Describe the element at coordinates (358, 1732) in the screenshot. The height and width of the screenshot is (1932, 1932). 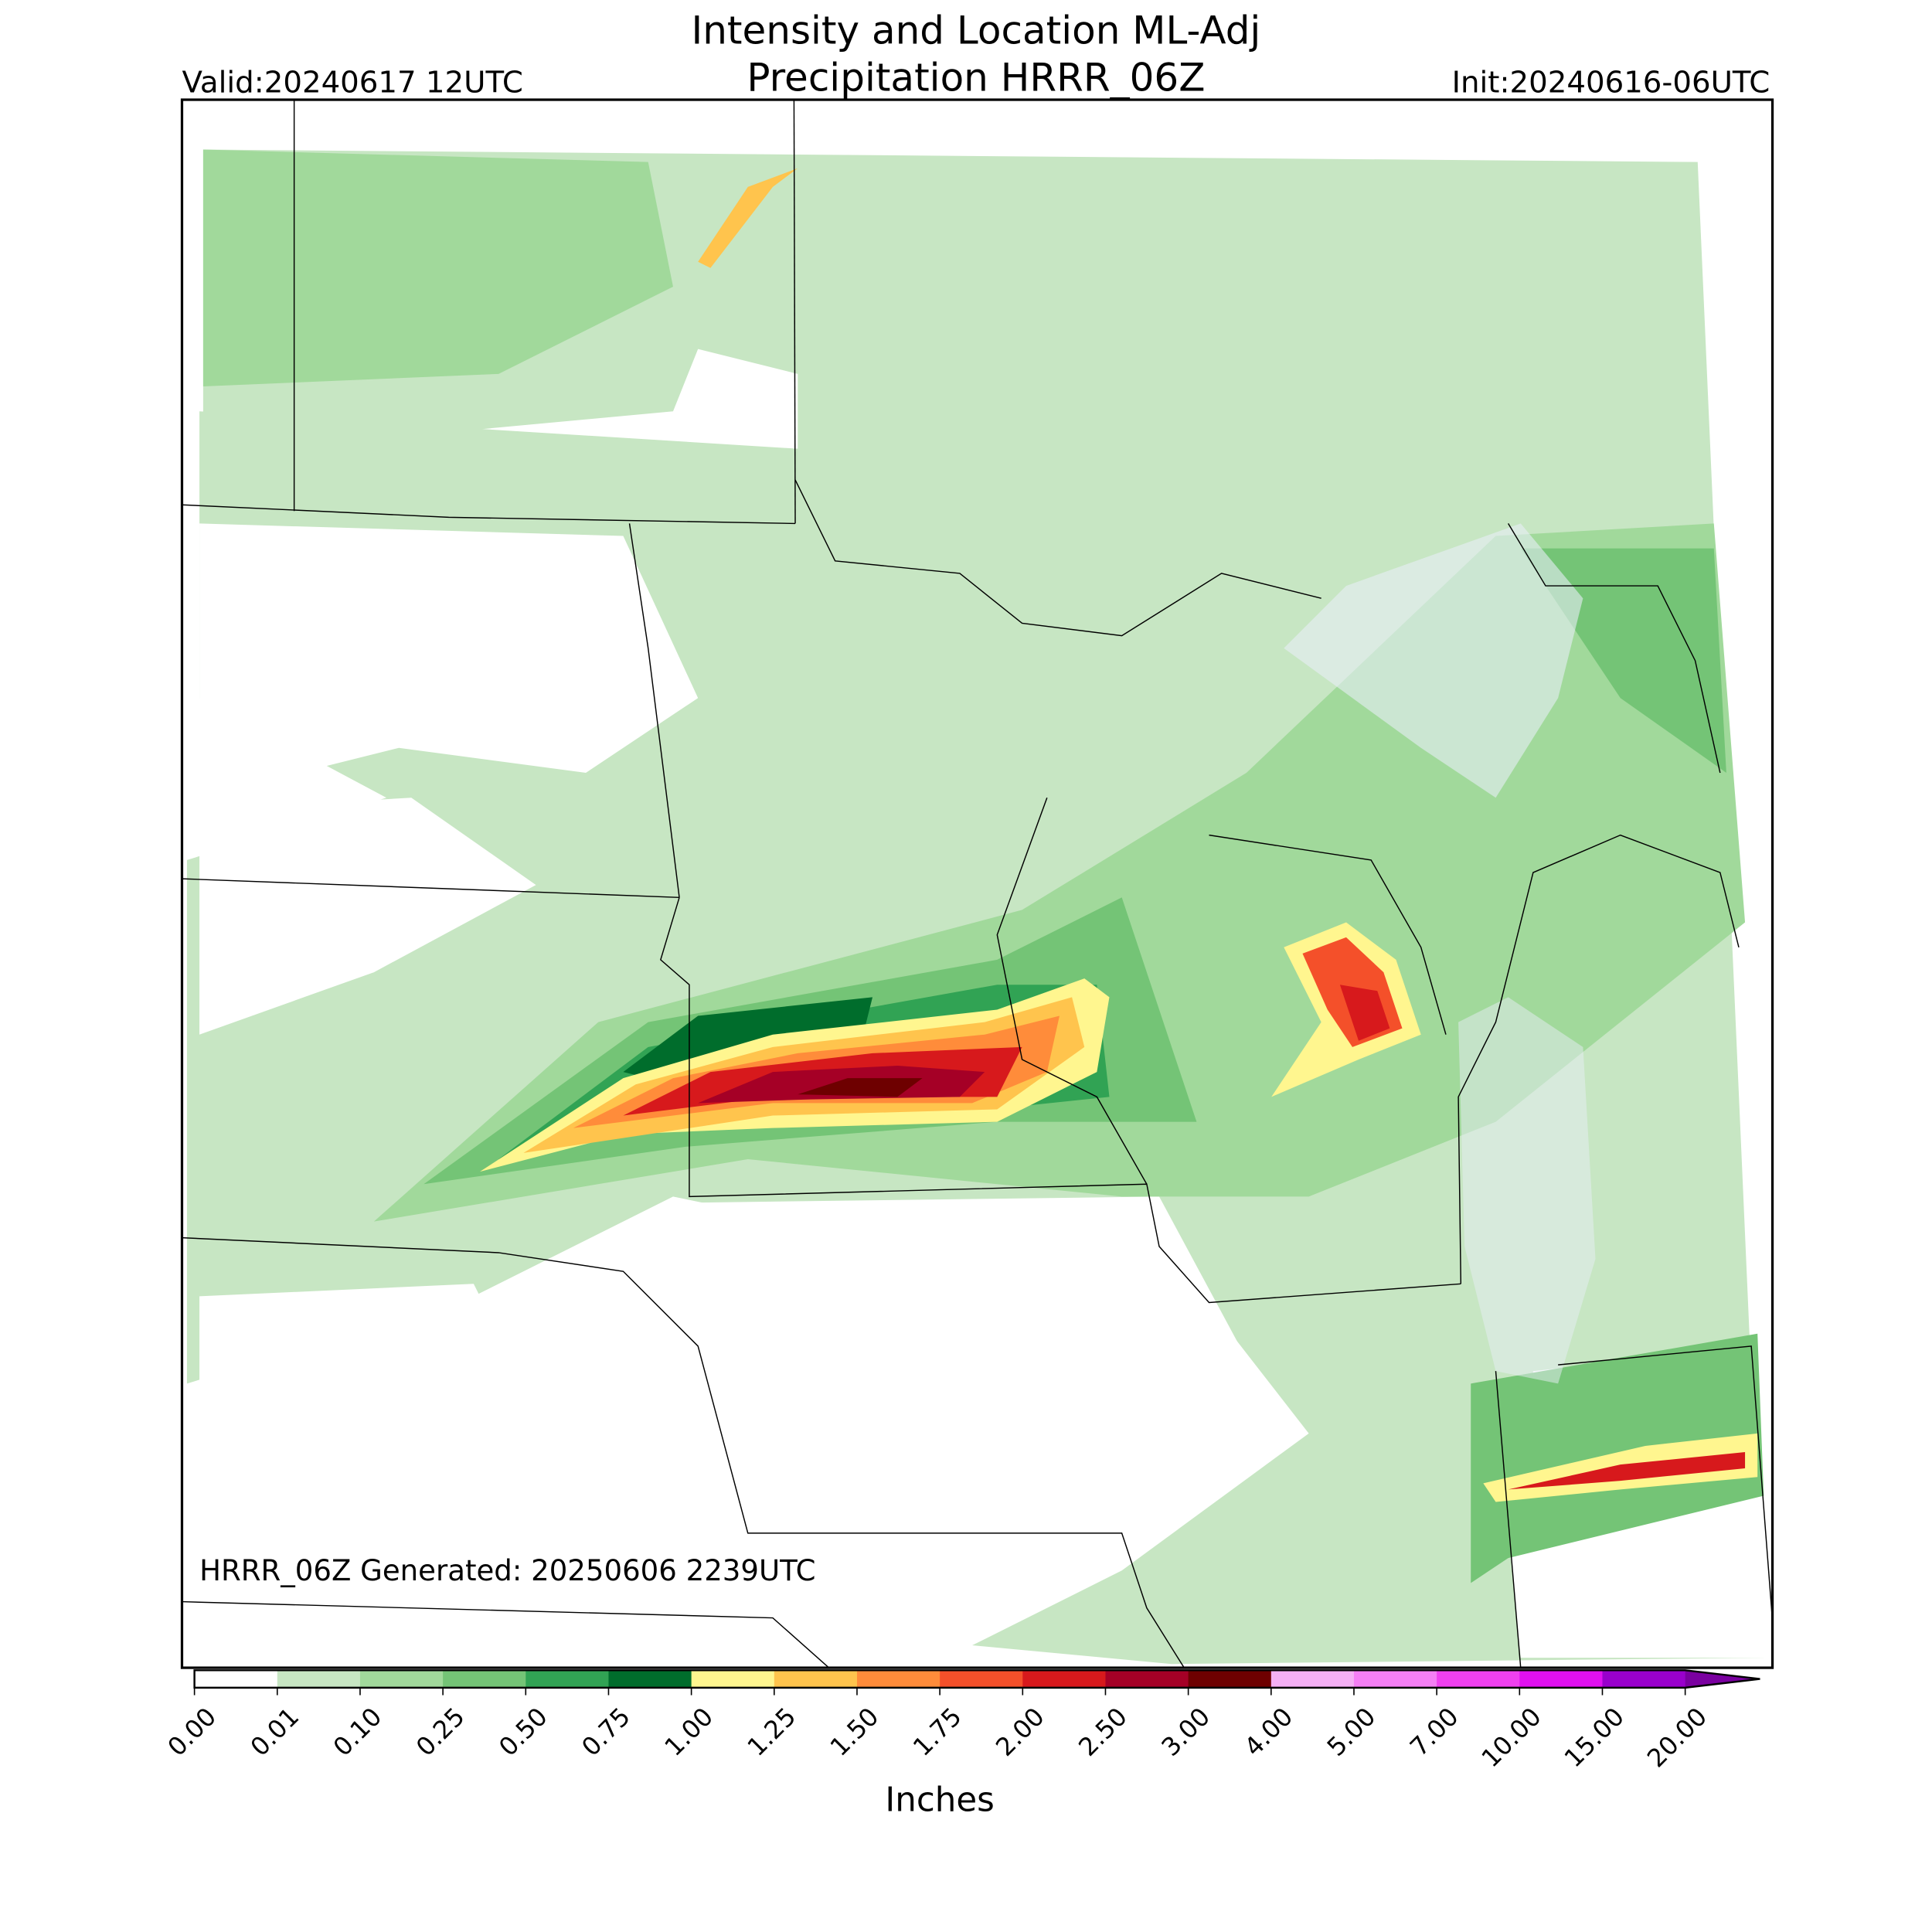
I see `colorbar-tick-label: 0.10` at that location.